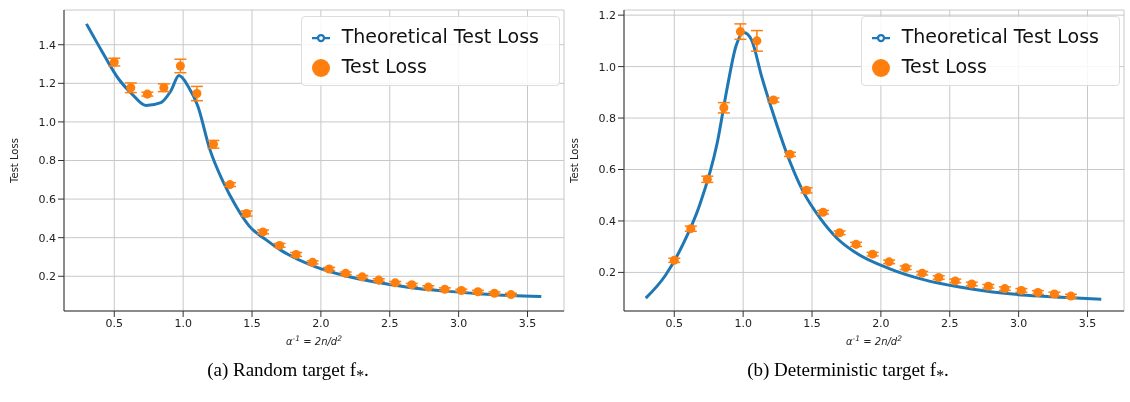 This screenshot has width=1130, height=402. Describe the element at coordinates (848, 372) in the screenshot. I see `text: (b) Deterministic target f$_{*}$.` at that location.